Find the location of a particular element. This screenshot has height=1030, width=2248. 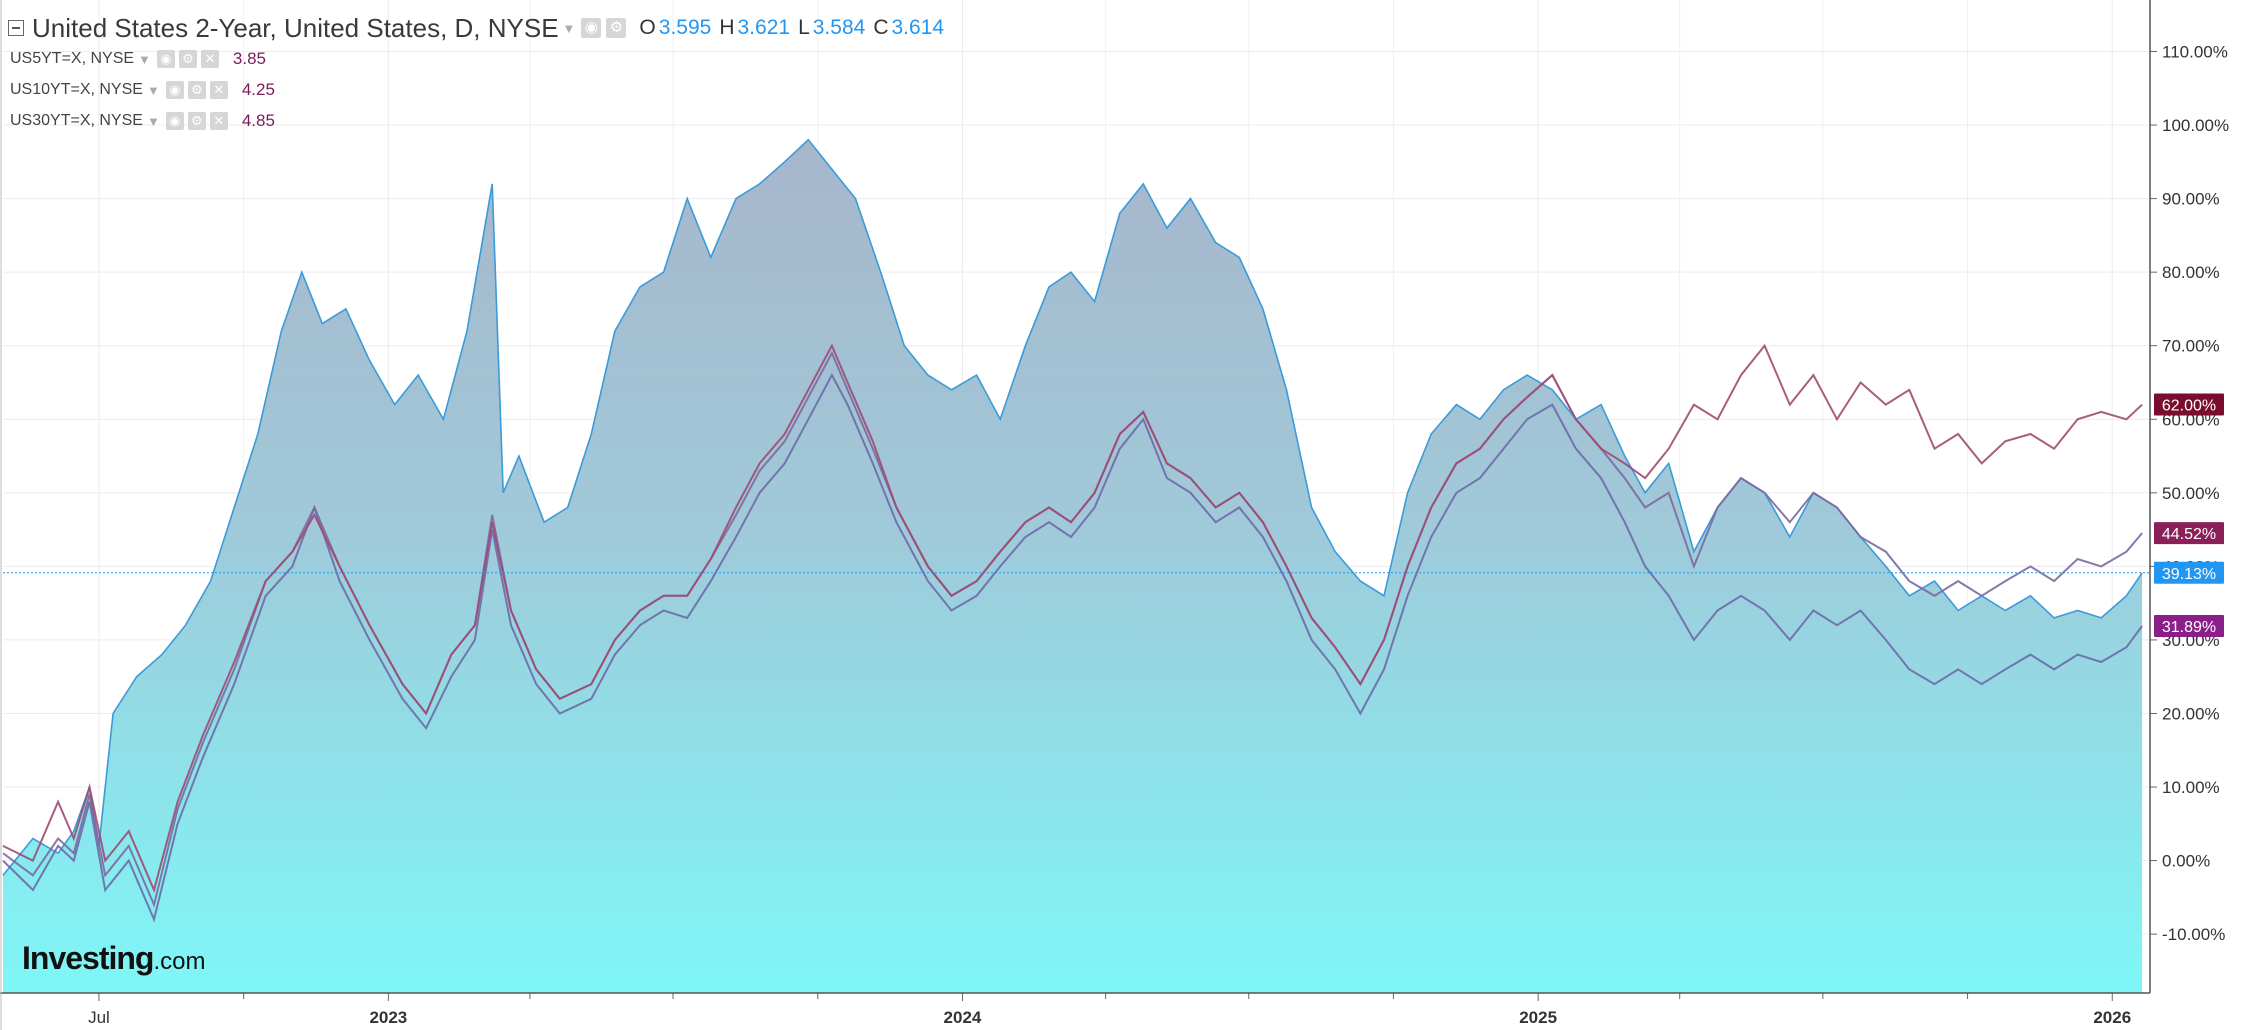

overlay-us5yt: US5YT=X, NYSE ▼ ◉ ⚙ ✕ 3.85 is located at coordinates (138, 59).